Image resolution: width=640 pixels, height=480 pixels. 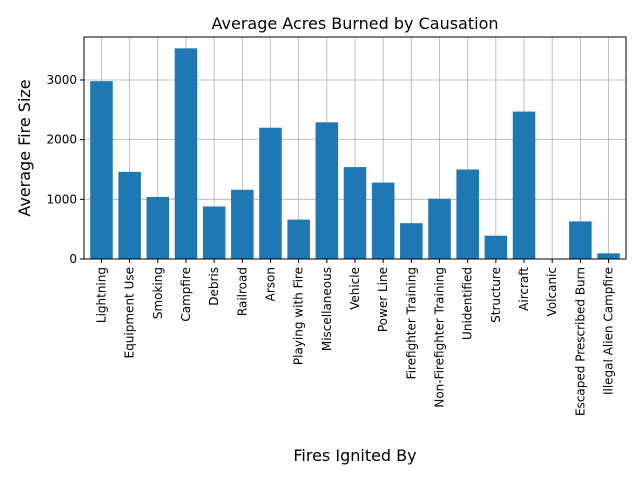 I want to click on x-tick-label: Unidentified, so click(x=468, y=303).